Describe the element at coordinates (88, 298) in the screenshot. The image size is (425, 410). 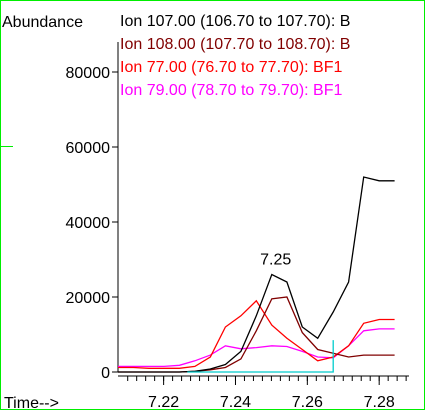
I see `y-tick-label: 20000` at that location.